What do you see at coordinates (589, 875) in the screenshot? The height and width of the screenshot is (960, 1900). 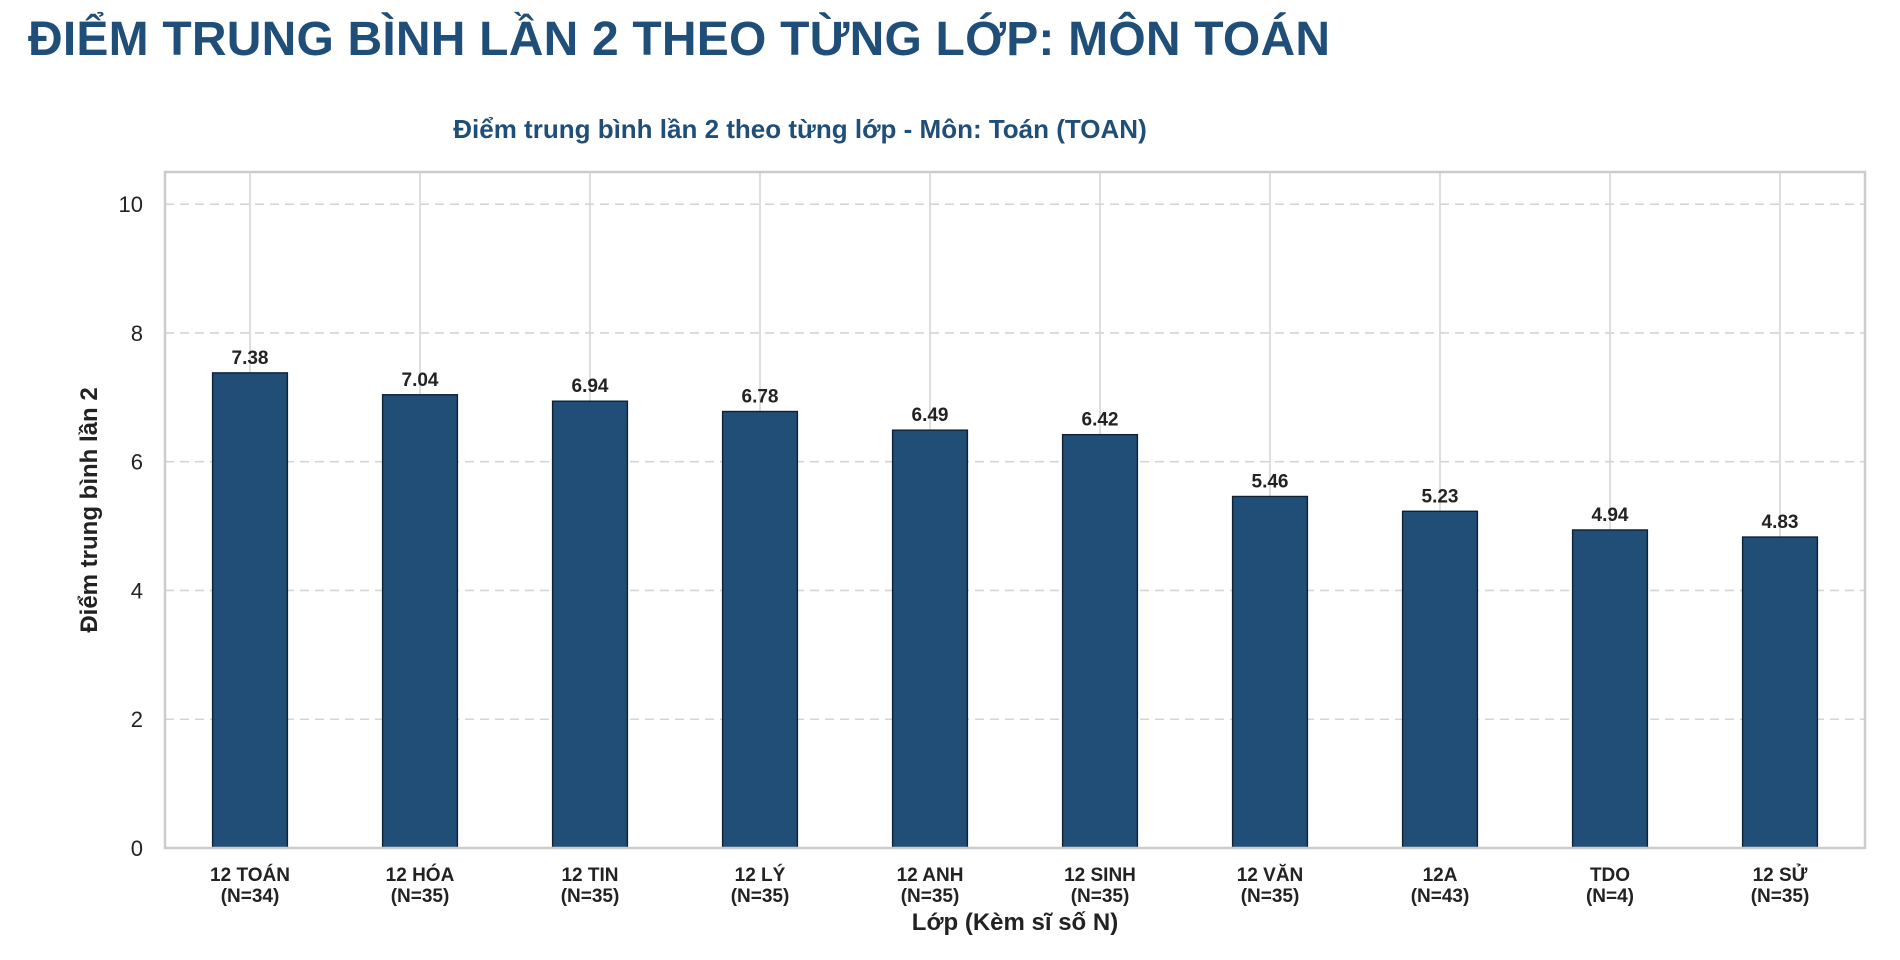 I see `x-tick-label: 12 TIN` at bounding box center [589, 875].